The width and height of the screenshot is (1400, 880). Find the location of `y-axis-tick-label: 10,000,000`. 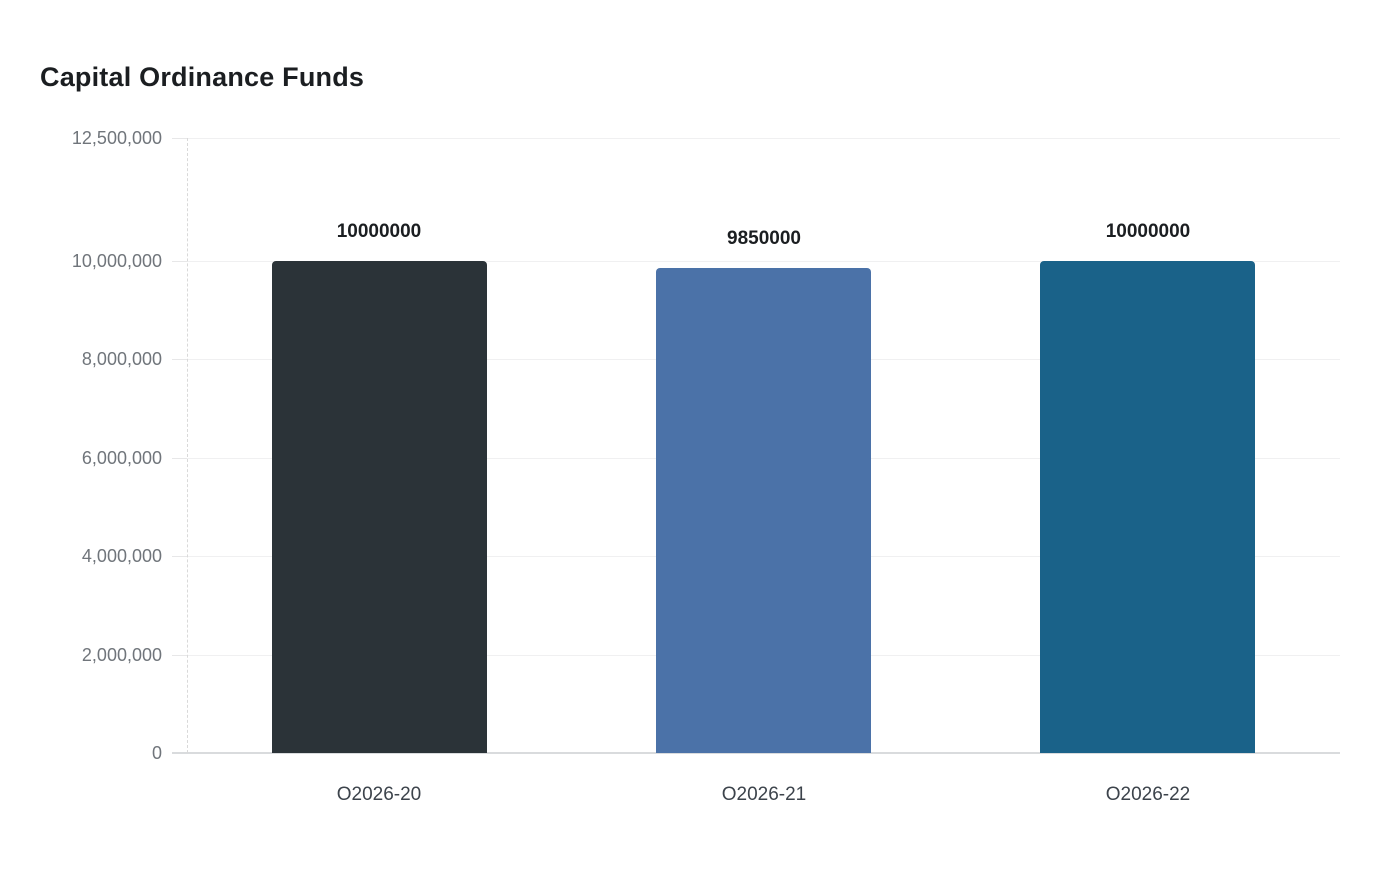

y-axis-tick-label: 10,000,000 is located at coordinates (116, 261).